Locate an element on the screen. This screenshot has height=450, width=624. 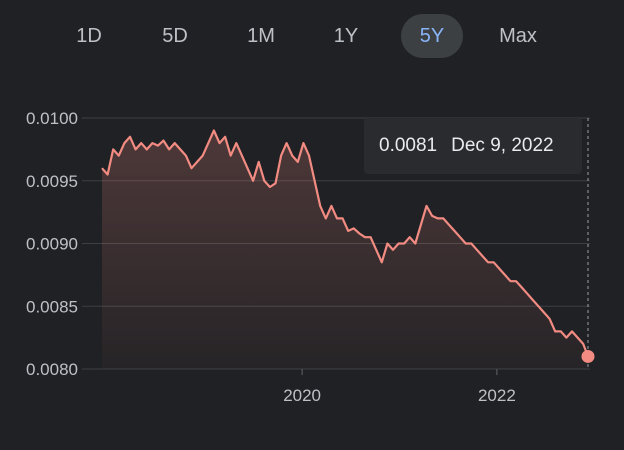
y-tick-label: 0.0080 is located at coordinates (52, 369).